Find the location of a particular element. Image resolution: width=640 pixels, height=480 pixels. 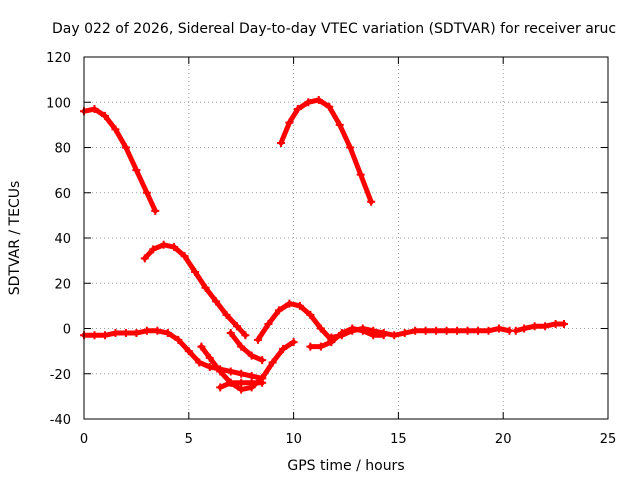

y-tick-label: 20 is located at coordinates (62, 284).